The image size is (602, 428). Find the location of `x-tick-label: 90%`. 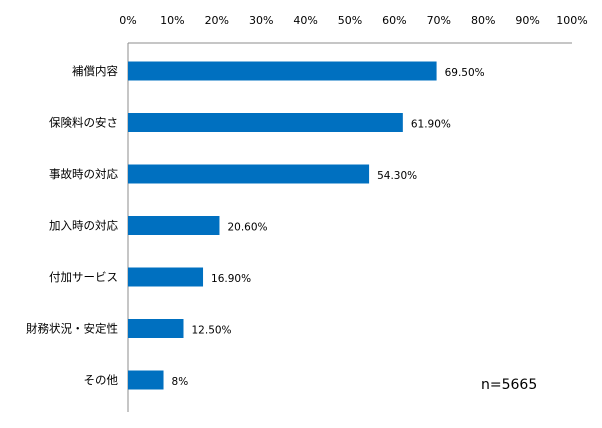

x-tick-label: 90% is located at coordinates (527, 20).